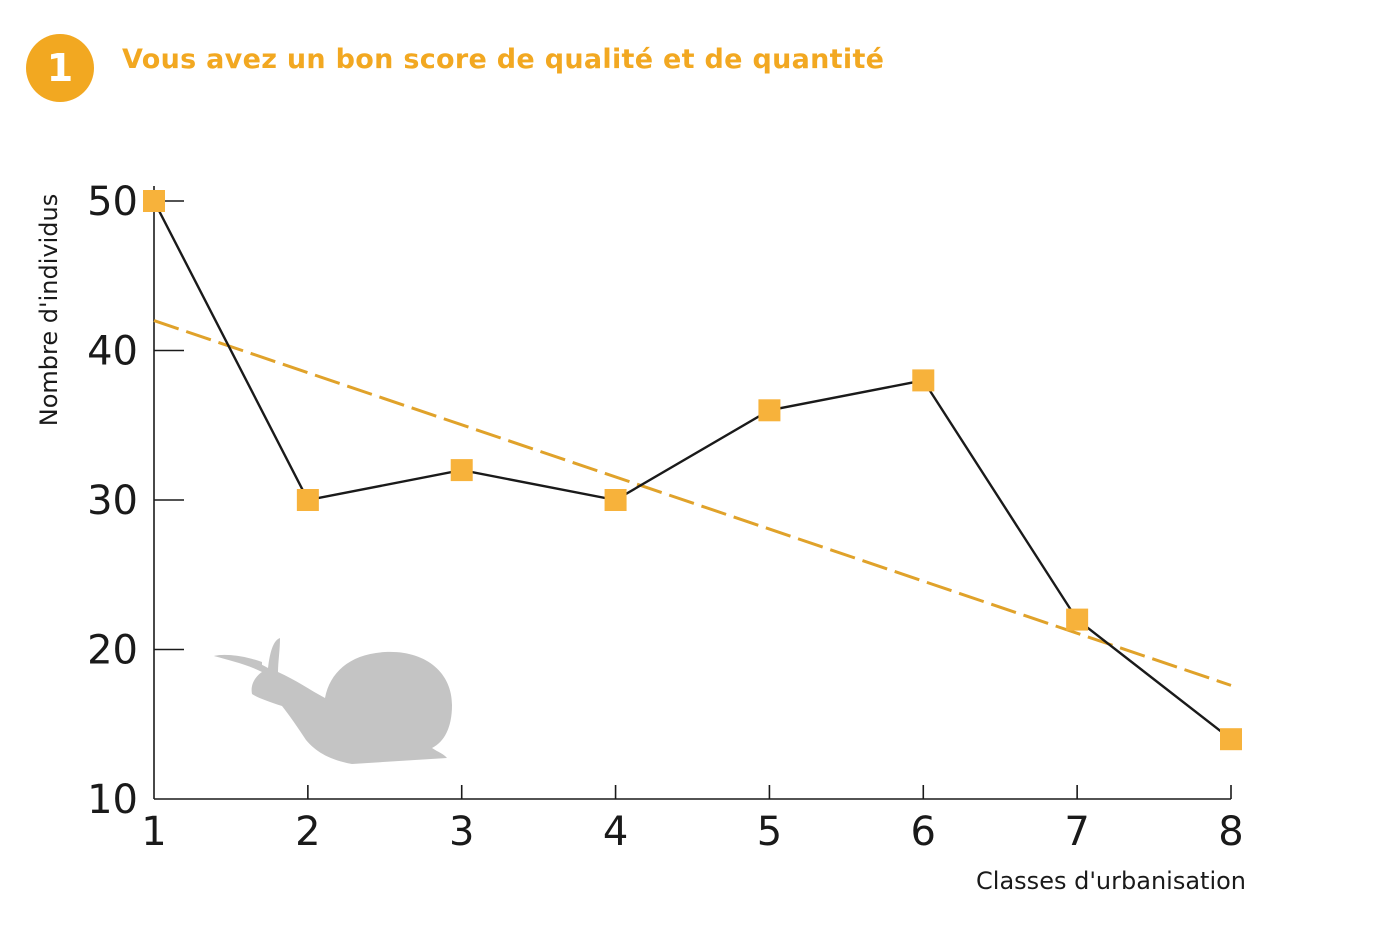  Describe the element at coordinates (112, 352) in the screenshot. I see `y-tick-label: 40` at that location.